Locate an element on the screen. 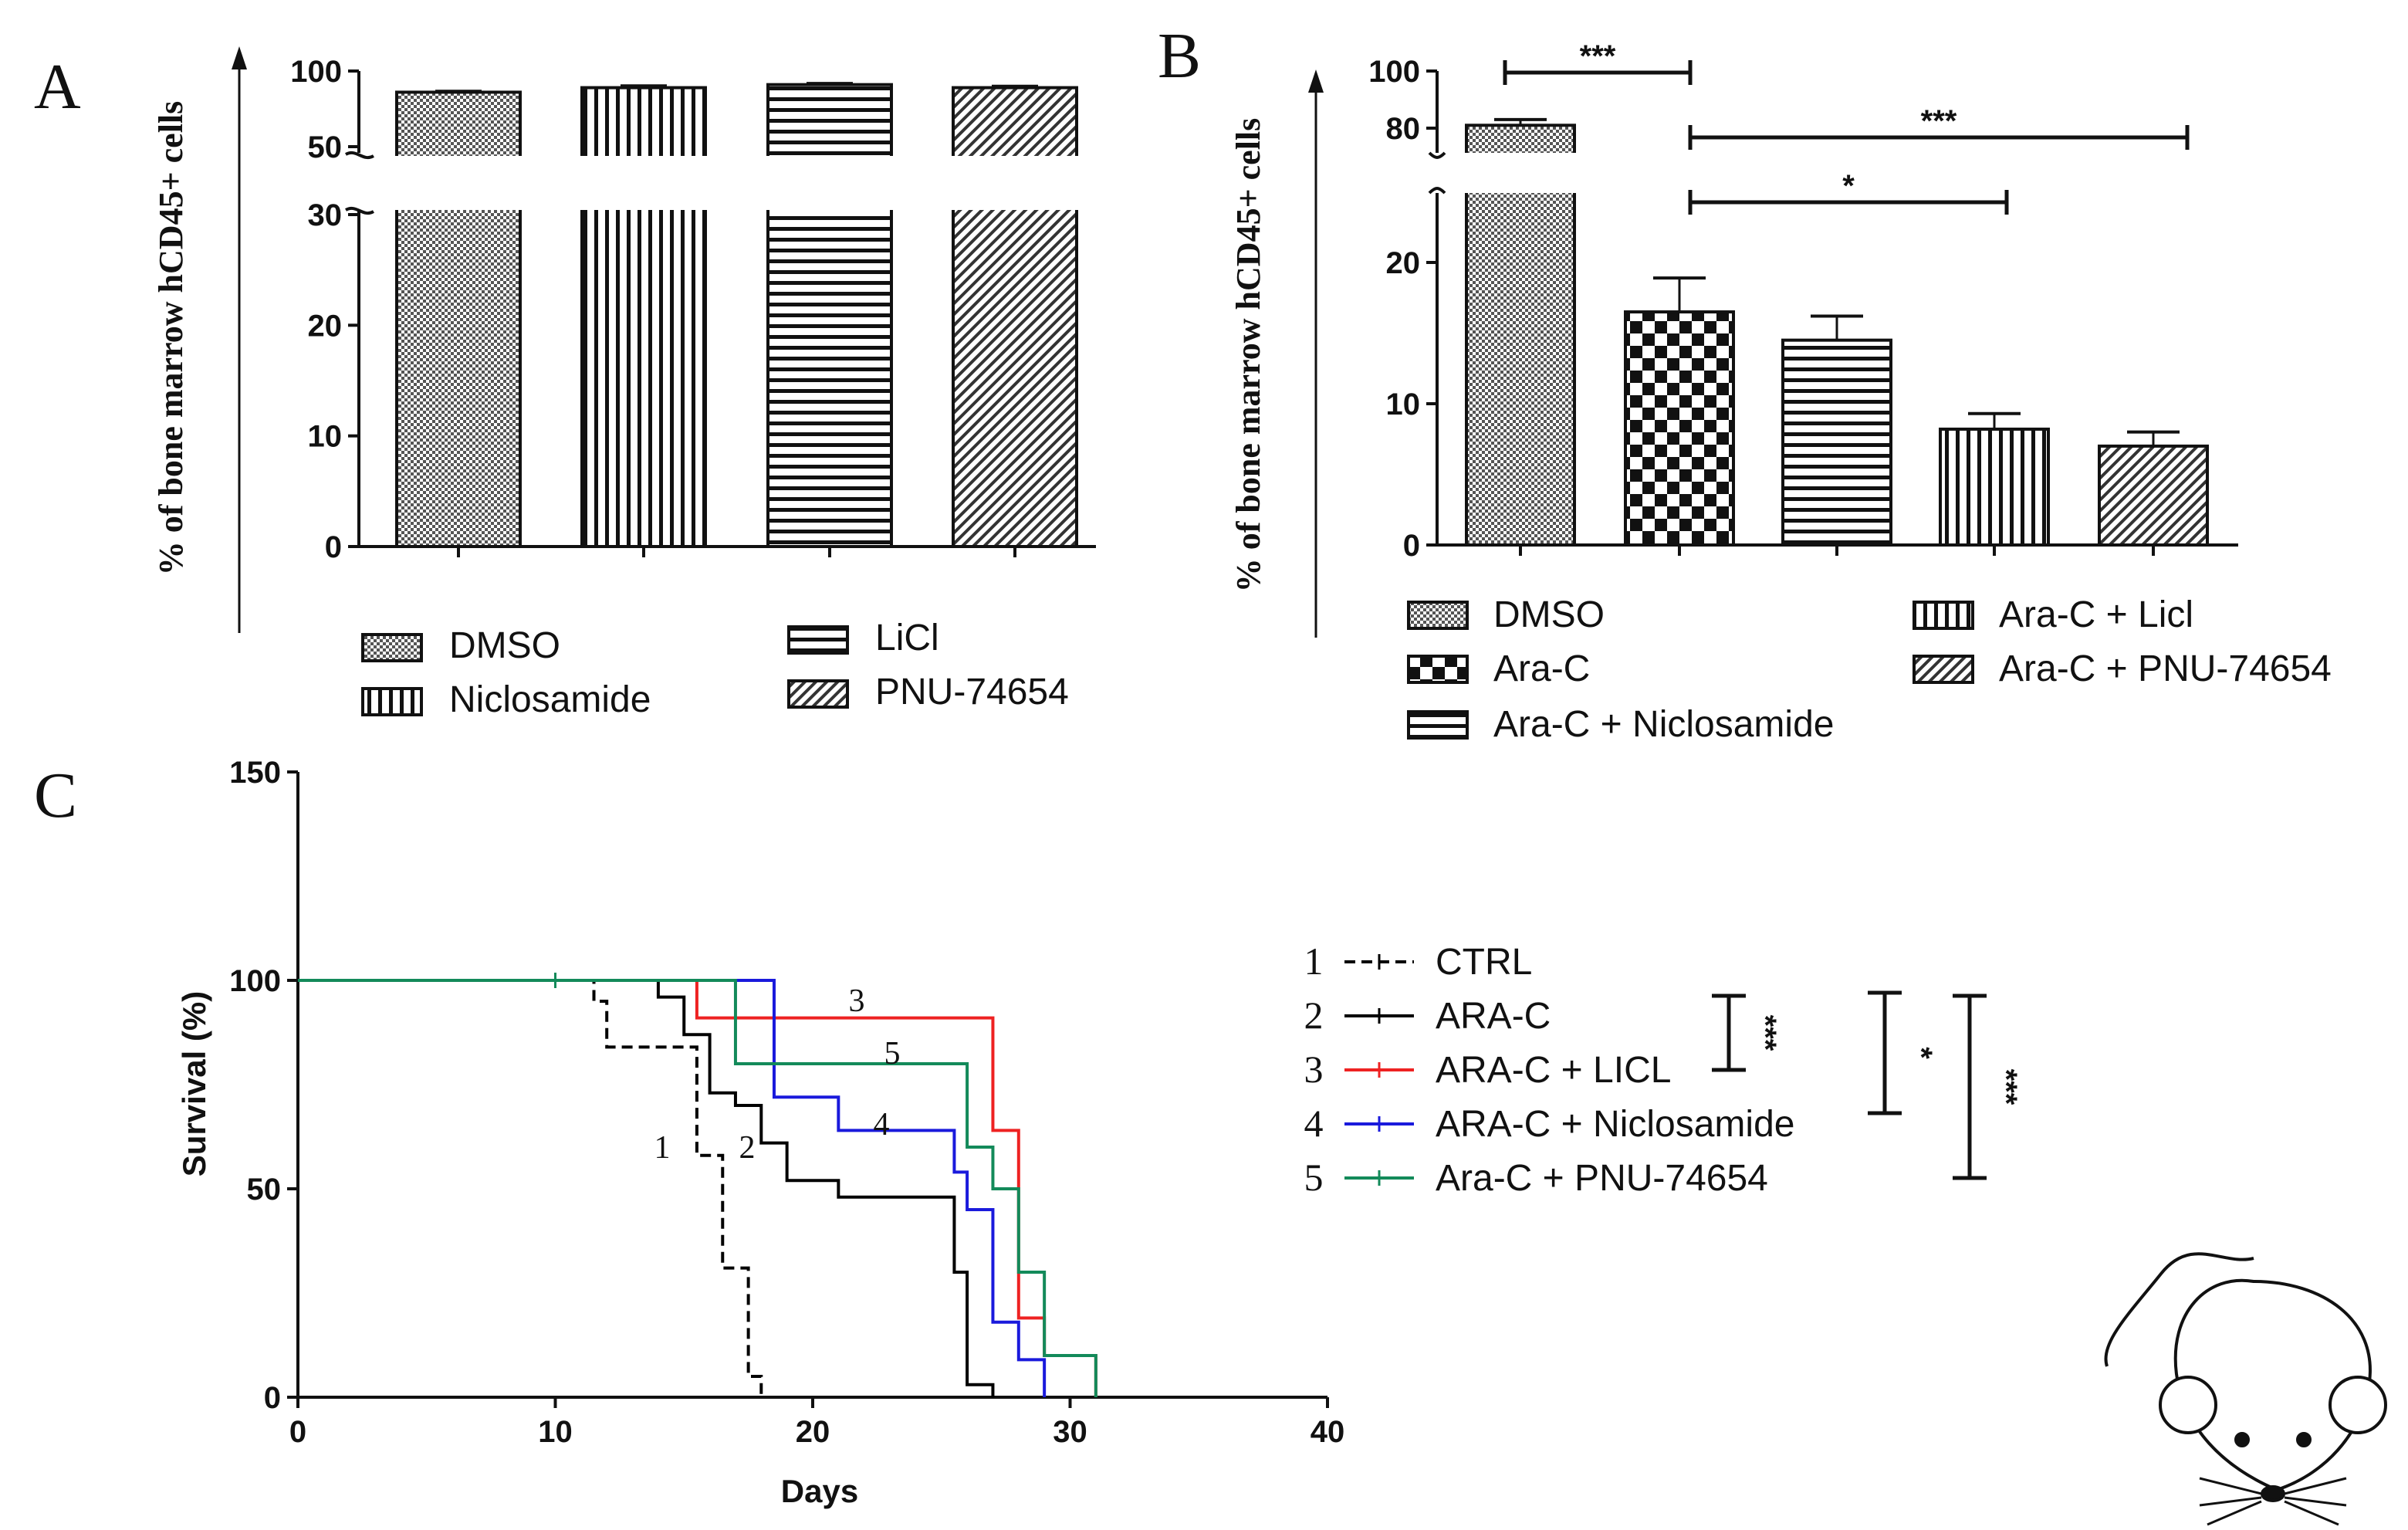 Image resolution: width=2408 pixels, height=1530 pixels. y-tick-label: 30 is located at coordinates (325, 215).